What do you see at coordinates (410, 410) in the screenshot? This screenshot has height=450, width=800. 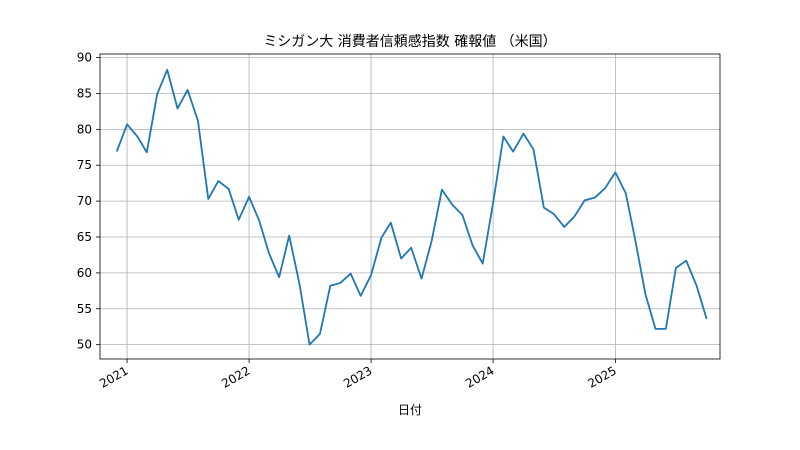 I see `x-axis-label: 日付` at bounding box center [410, 410].